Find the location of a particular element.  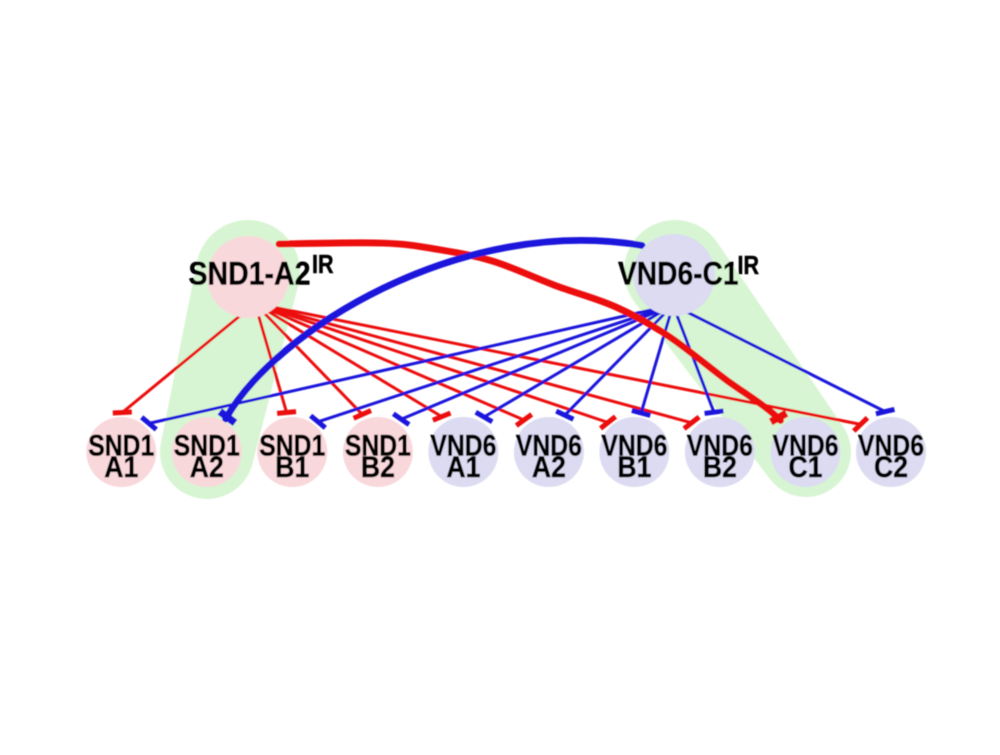

svg-text: SND1-A2 is located at coordinates (250, 273).